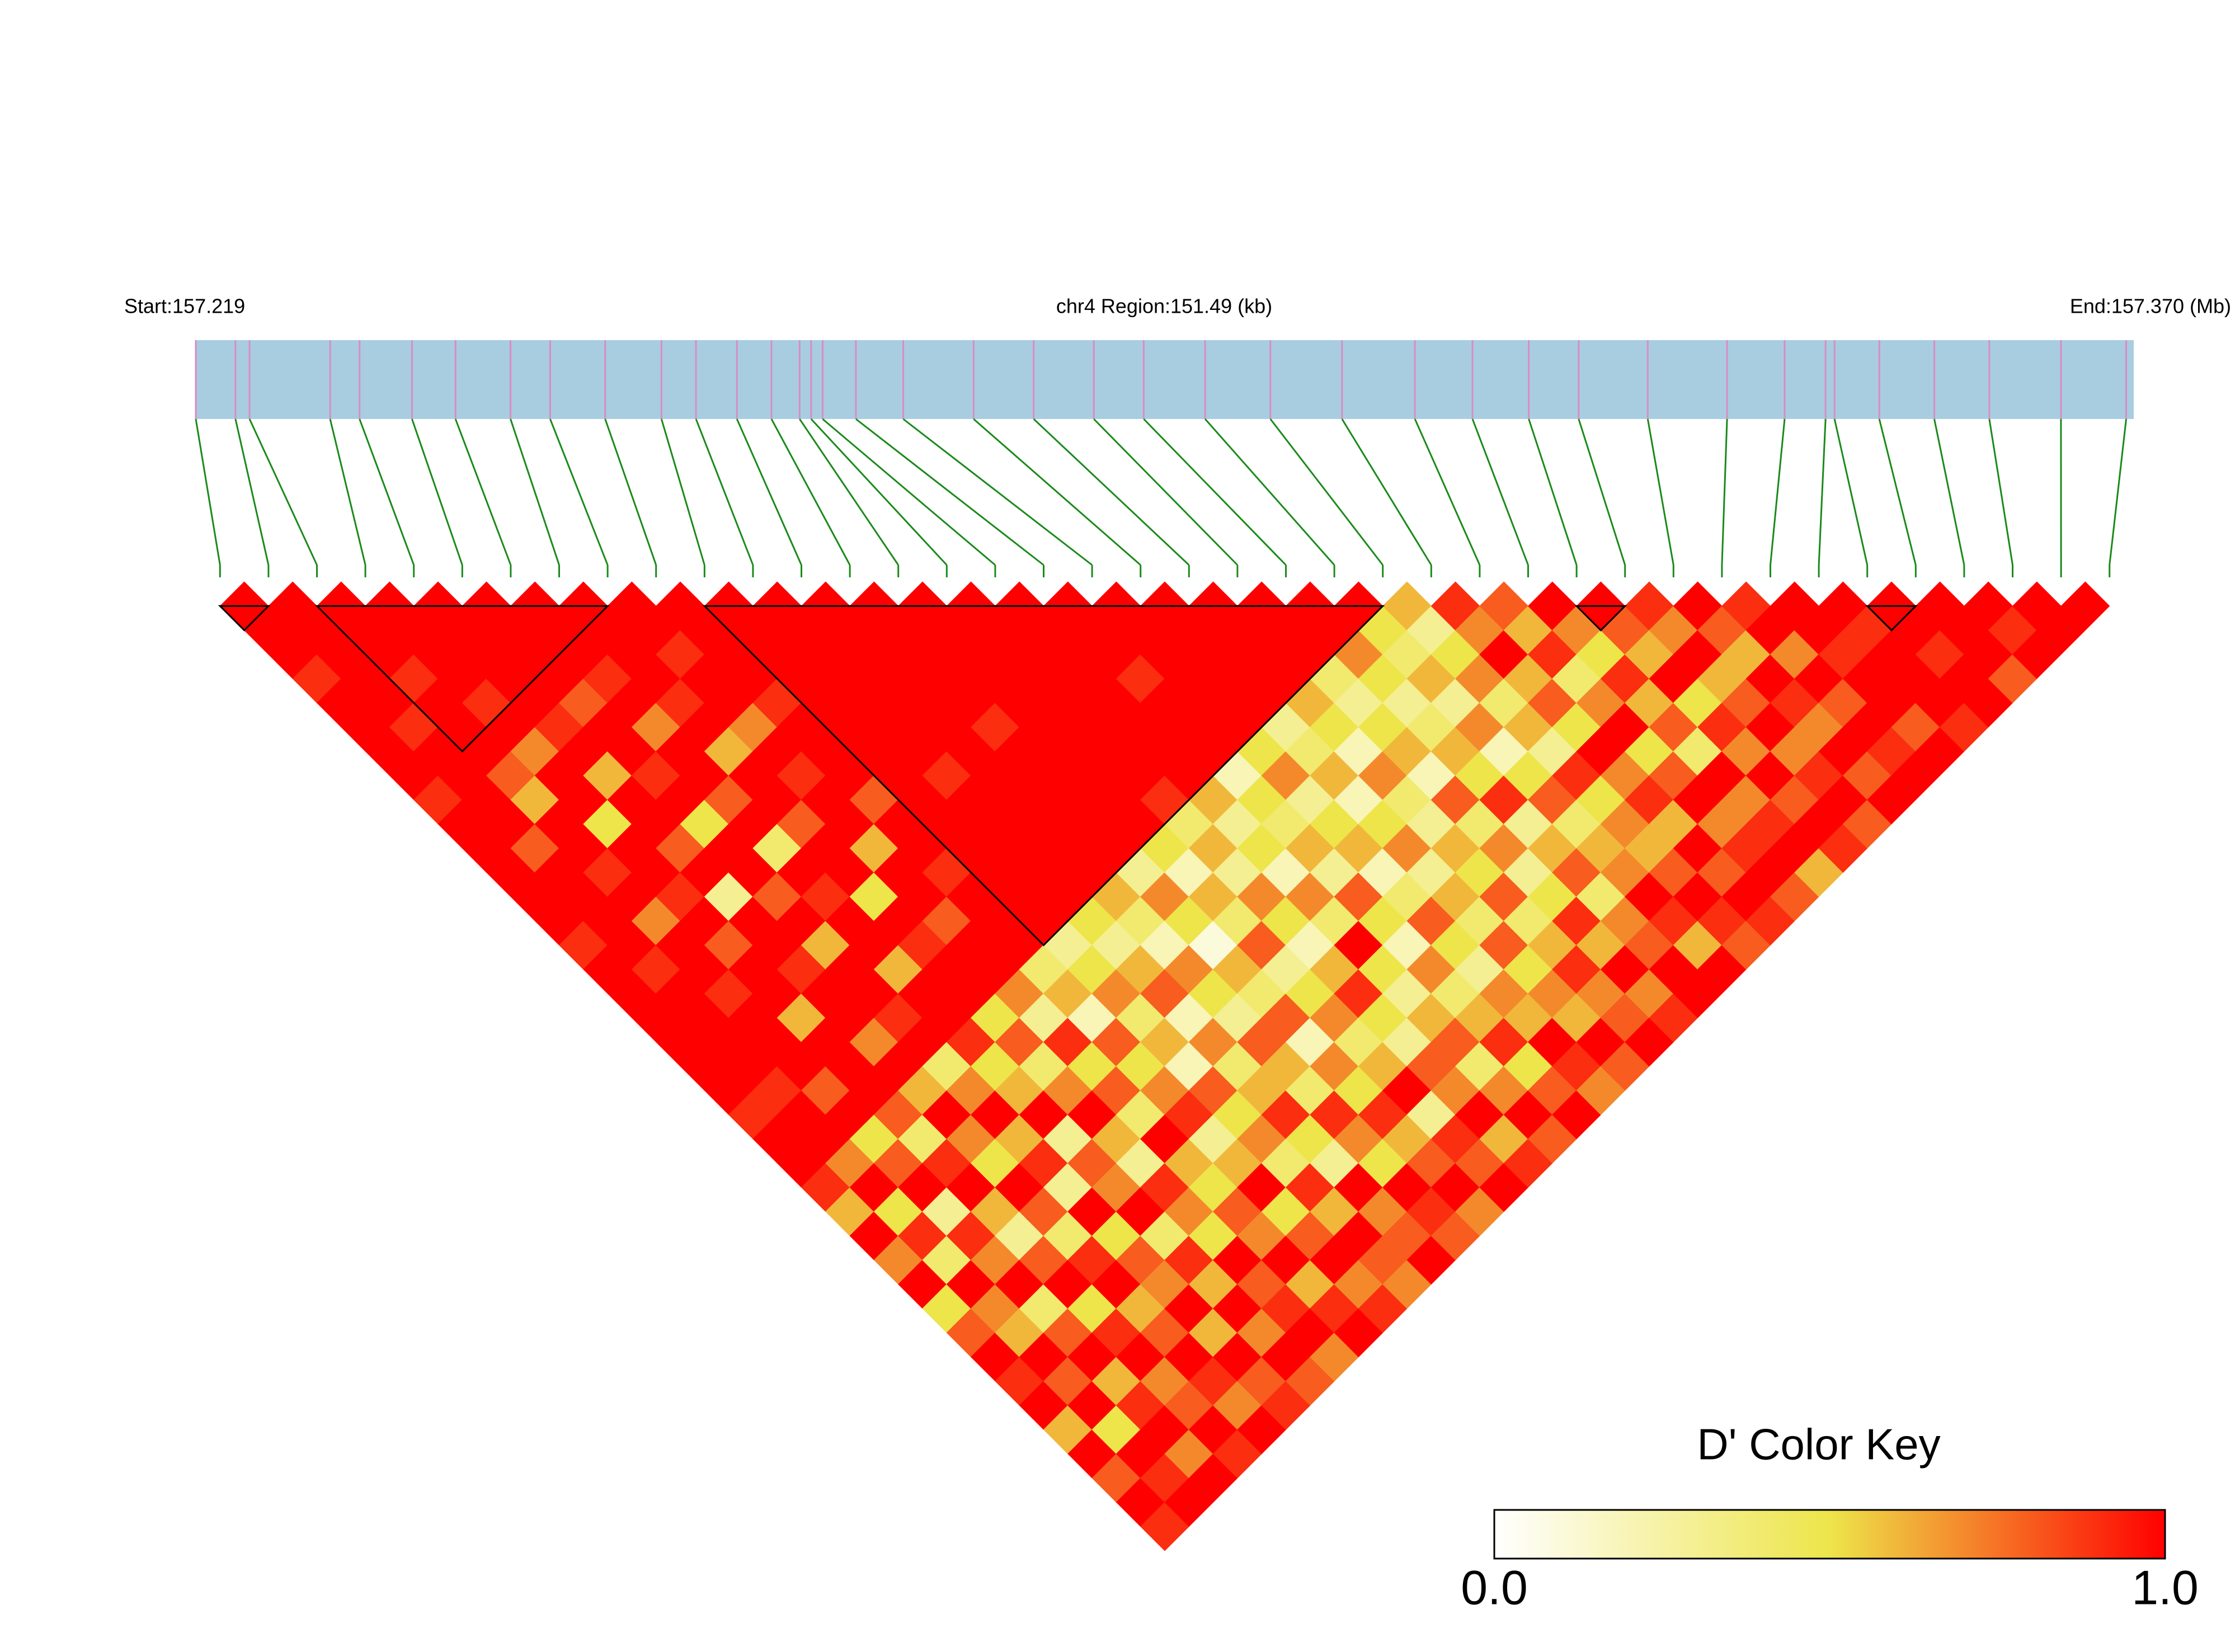 Image resolution: width=2235 pixels, height=1652 pixels. Describe the element at coordinates (184, 306) in the screenshot. I see `start-label: Start:157.219` at that location.